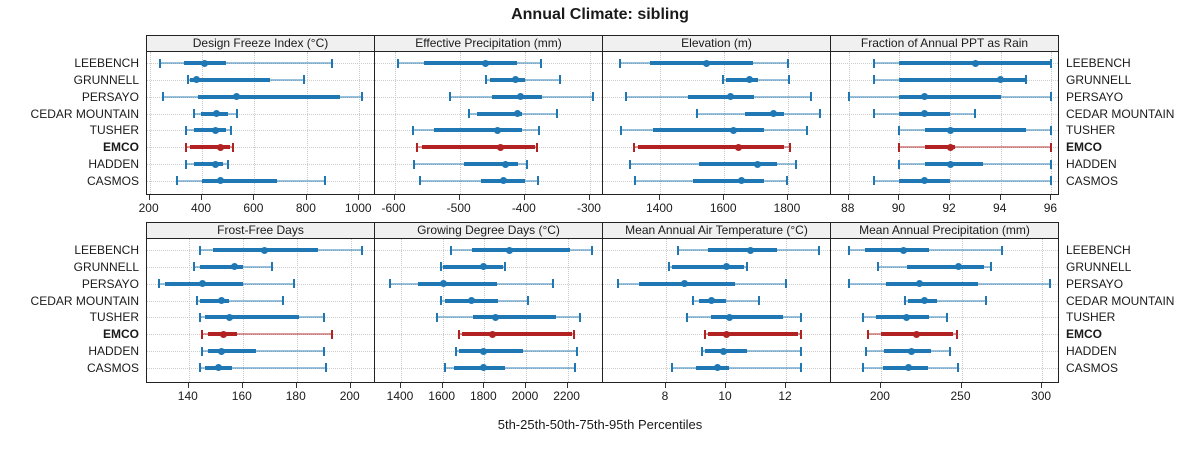 The image size is (1200, 450). What do you see at coordinates (1091, 317) in the screenshot?
I see `site-label-right: TUSHER` at bounding box center [1091, 317].